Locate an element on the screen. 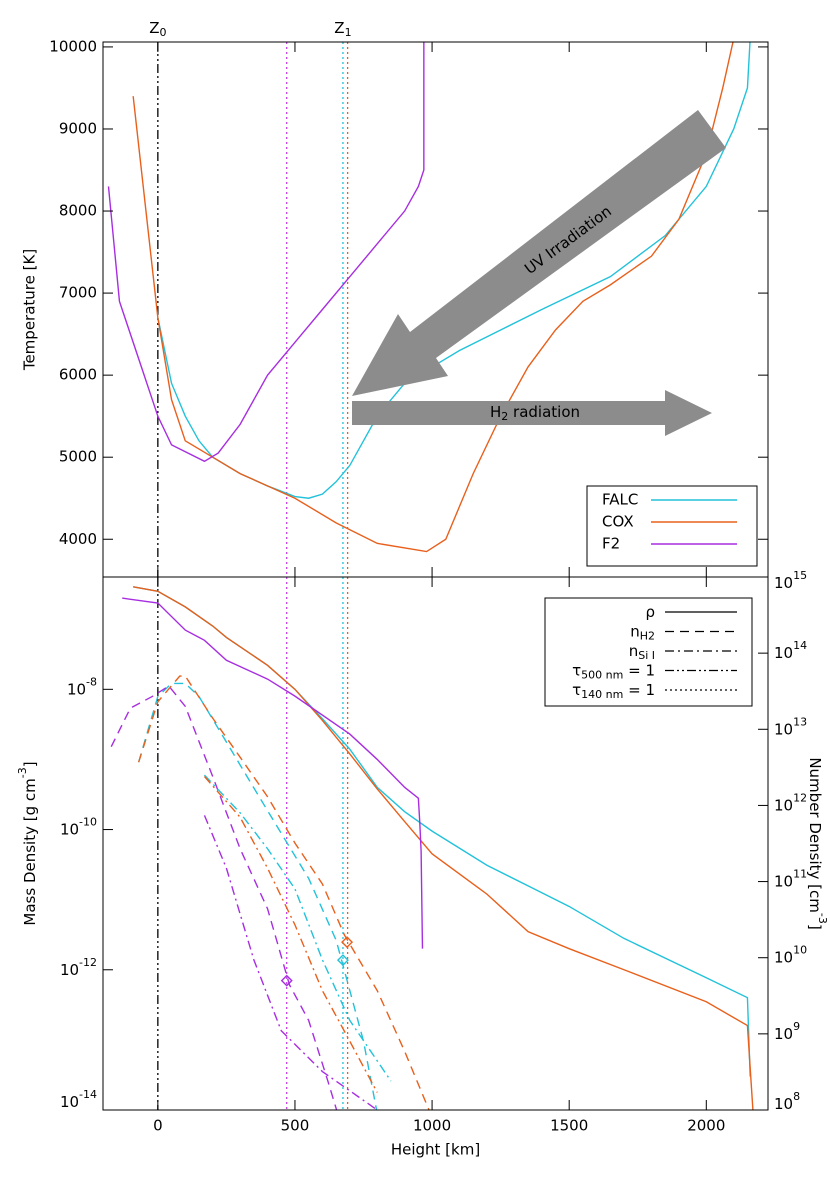 The width and height of the screenshot is (830, 1186). y-tick-label: 10⁻¹⁴ is located at coordinates (78, 1099).